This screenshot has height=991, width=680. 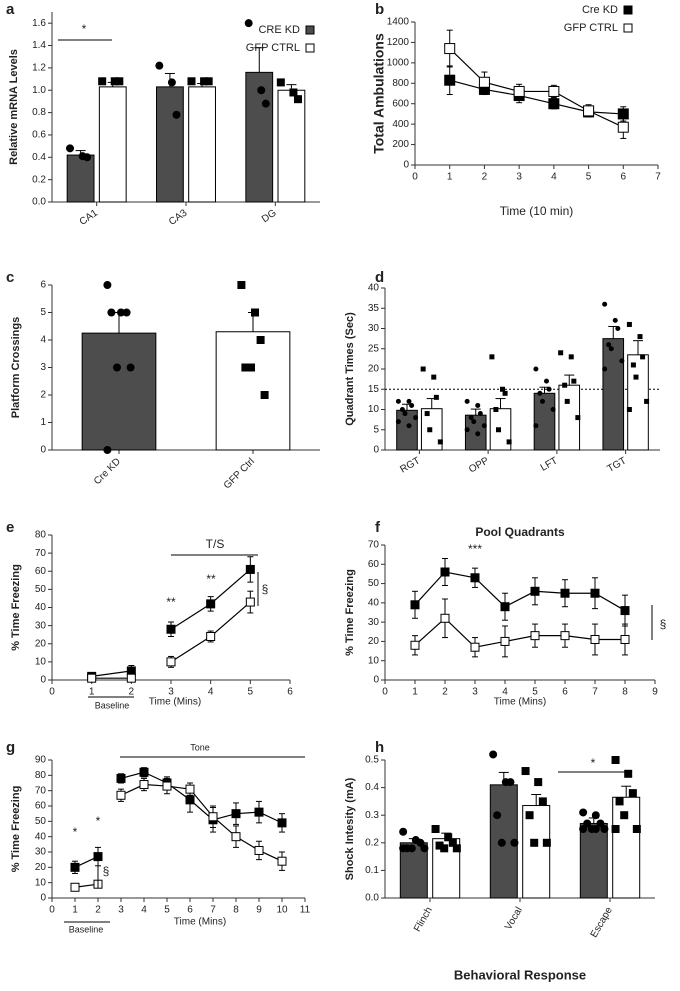 I want to click on y-tick-label: 0.5, so click(x=372, y=760).